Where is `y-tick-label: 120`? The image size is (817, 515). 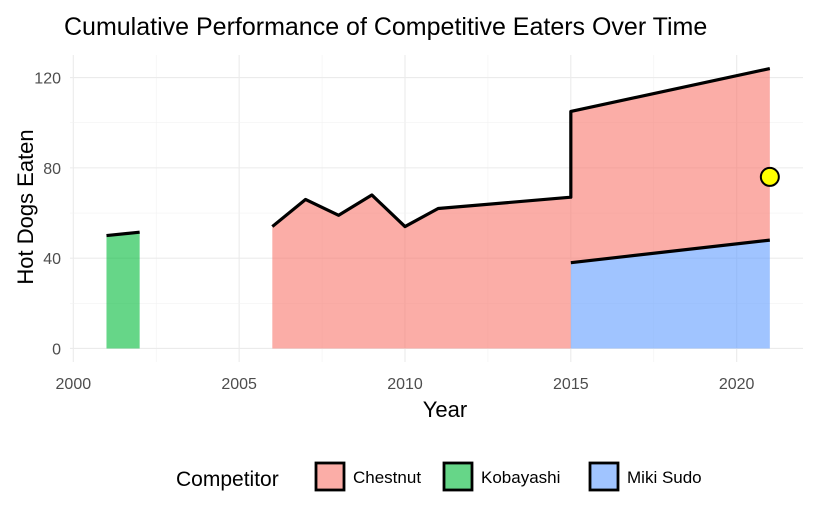 y-tick-label: 120 is located at coordinates (47, 79).